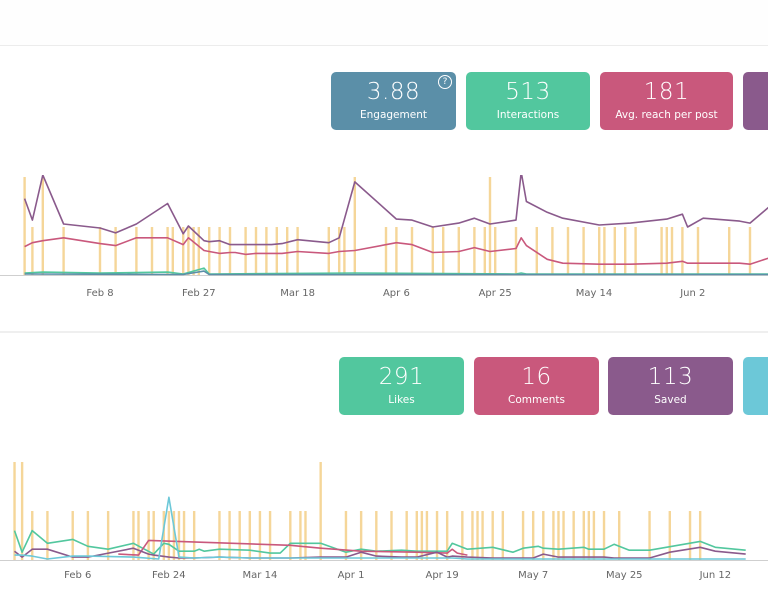  I want to click on x-tick-label: Mar 14, so click(260, 575).